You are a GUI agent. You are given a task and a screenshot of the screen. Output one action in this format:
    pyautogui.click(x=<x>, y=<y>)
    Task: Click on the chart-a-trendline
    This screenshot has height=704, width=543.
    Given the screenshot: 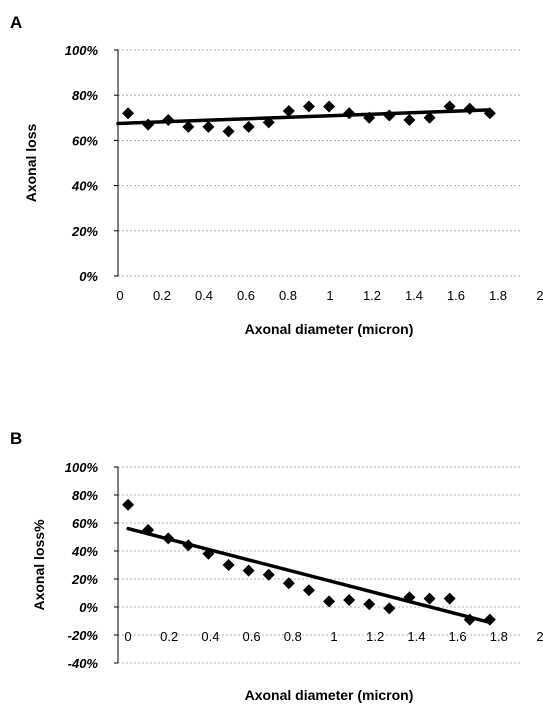 What is the action you would take?
    pyautogui.click(x=304, y=117)
    